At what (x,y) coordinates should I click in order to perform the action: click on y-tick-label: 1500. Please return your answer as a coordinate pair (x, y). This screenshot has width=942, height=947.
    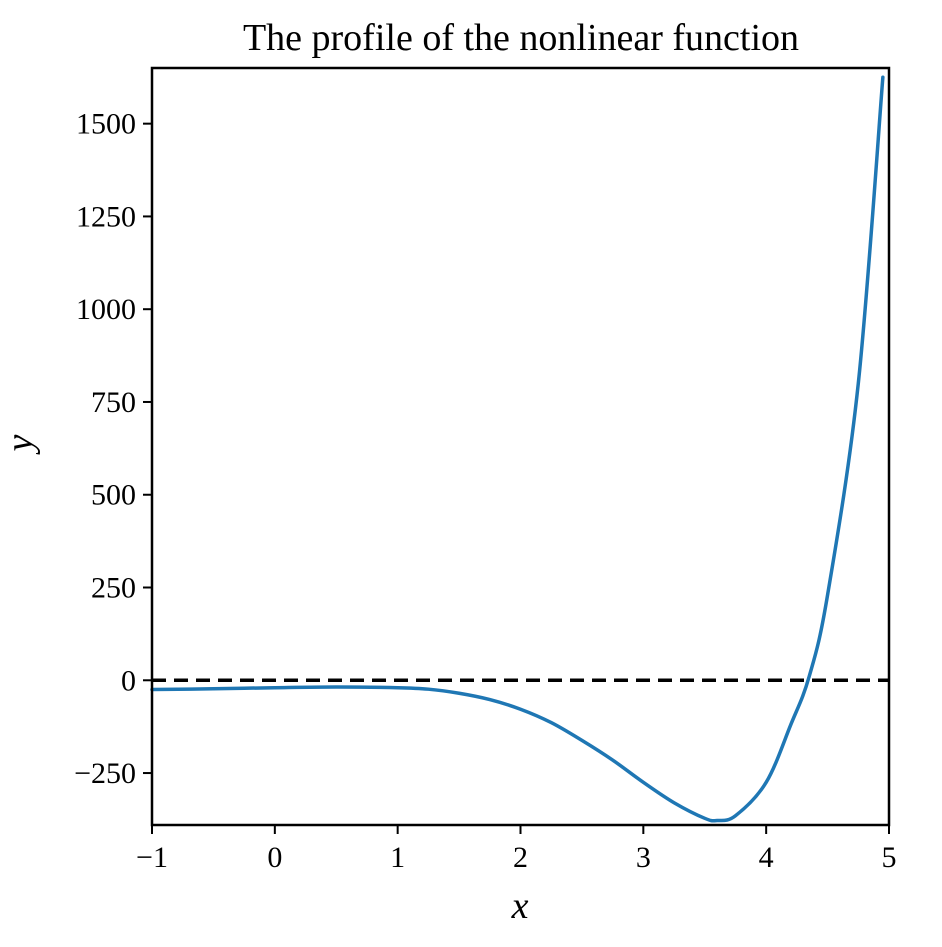
    Looking at the image, I should click on (106, 124).